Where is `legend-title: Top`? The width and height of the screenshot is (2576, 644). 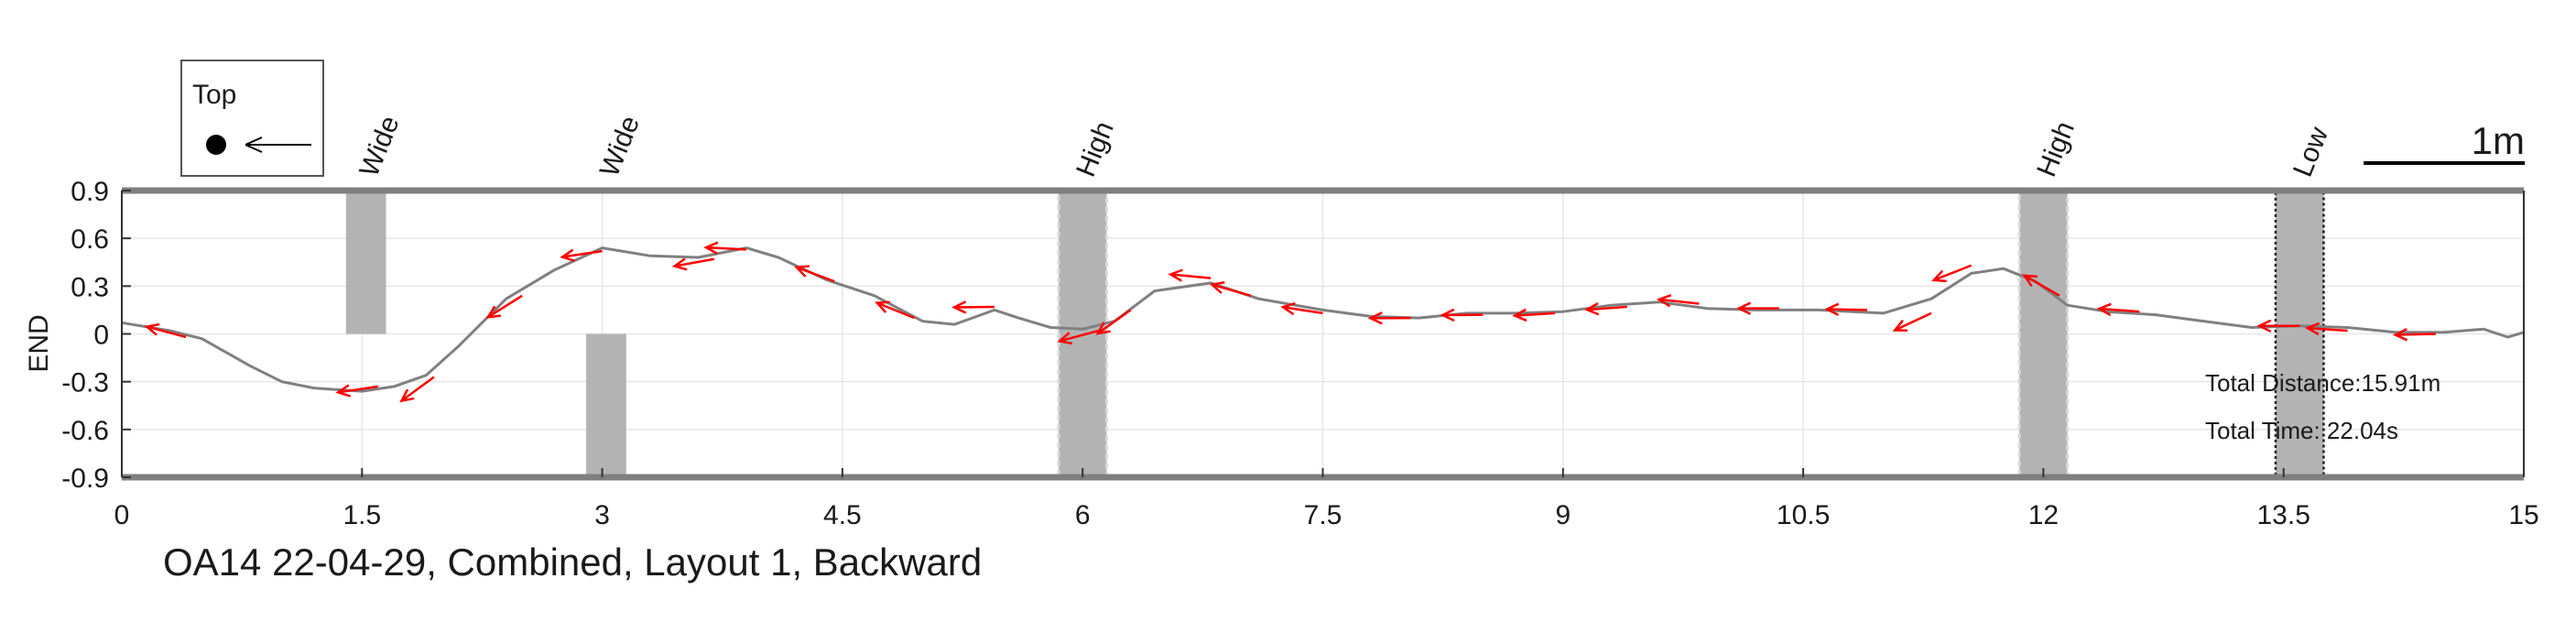 legend-title: Top is located at coordinates (214, 95).